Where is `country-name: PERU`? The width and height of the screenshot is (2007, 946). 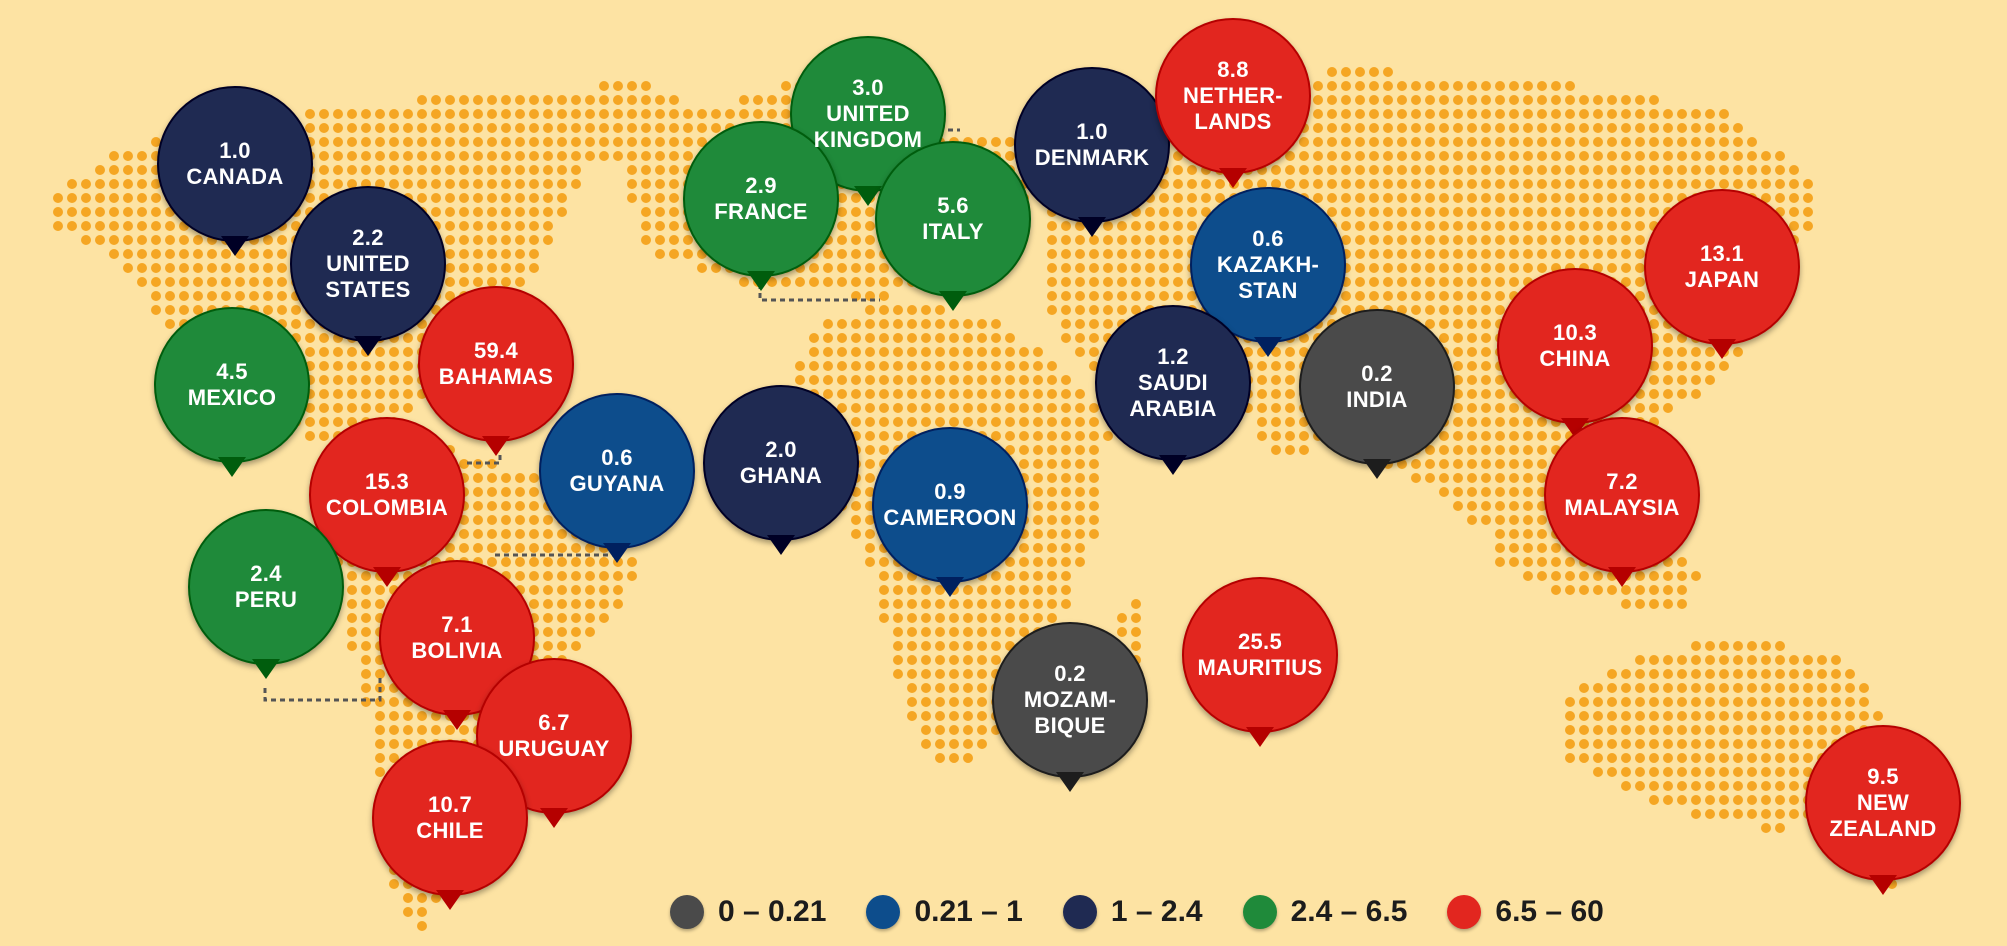 country-name: PERU is located at coordinates (266, 599).